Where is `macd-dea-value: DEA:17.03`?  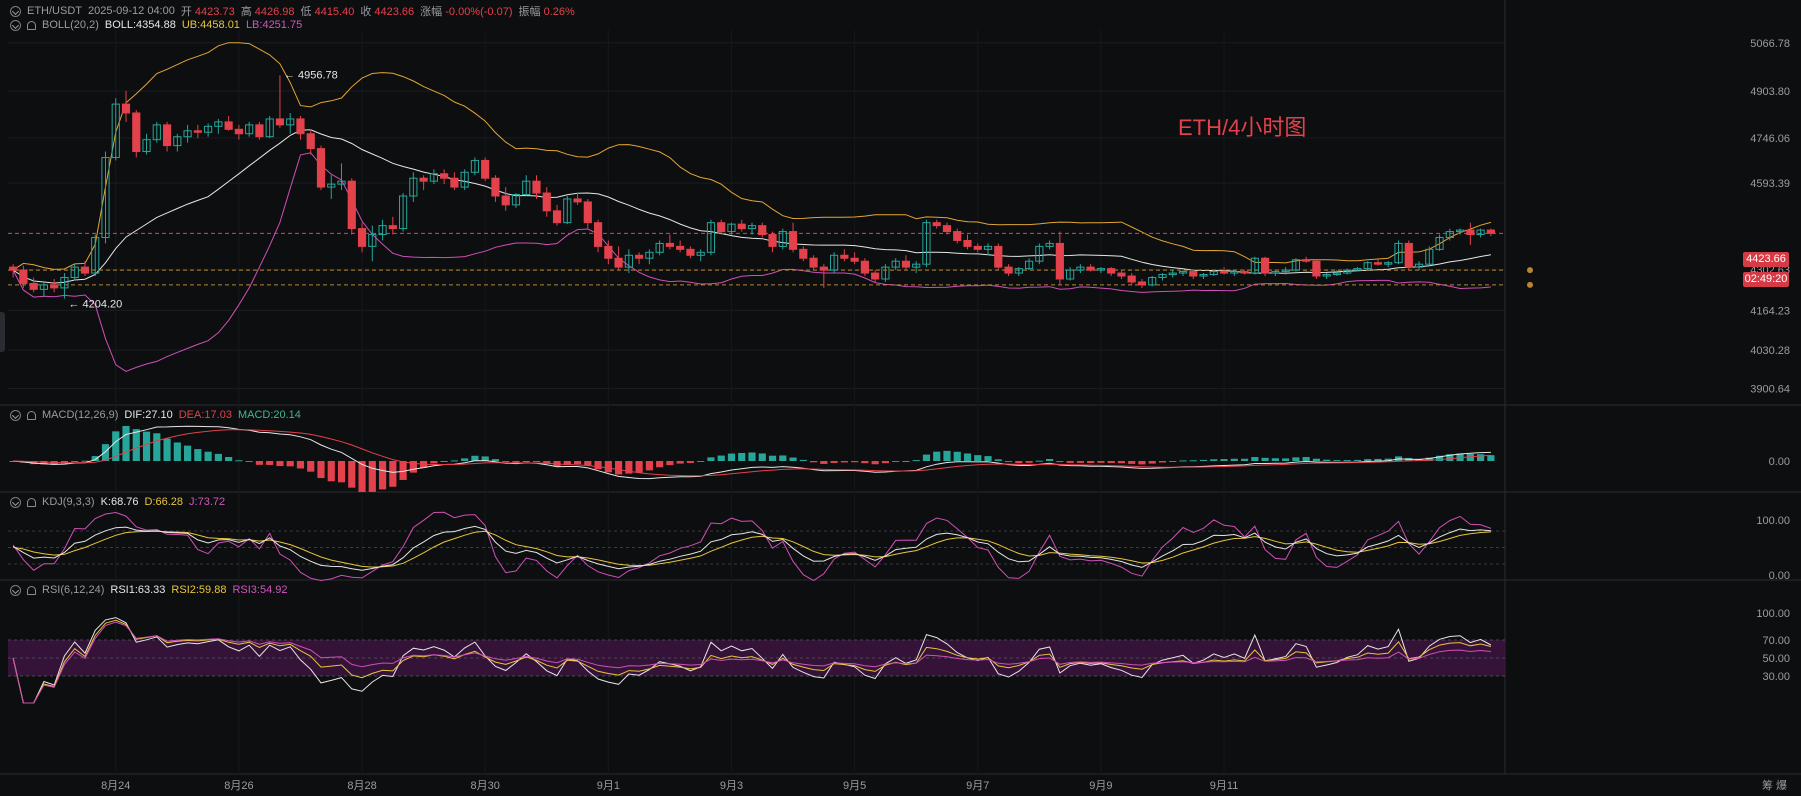
macd-dea-value: DEA:17.03 is located at coordinates (205, 415).